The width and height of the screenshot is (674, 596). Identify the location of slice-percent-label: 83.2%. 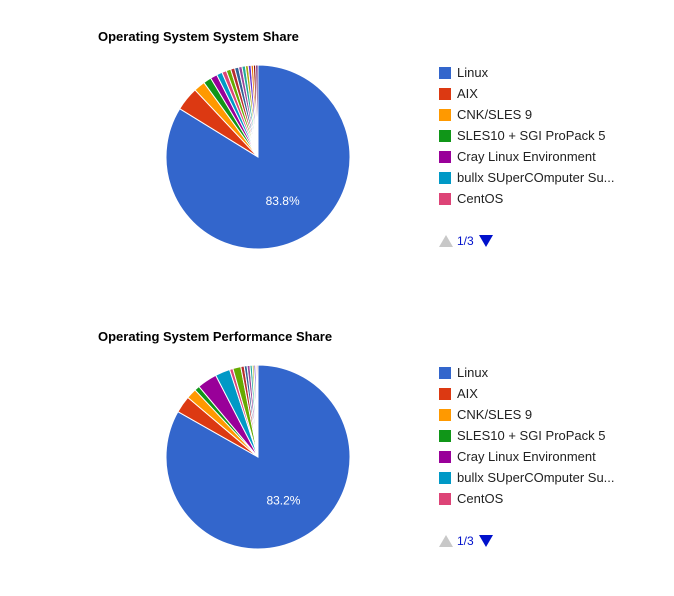
(283, 501).